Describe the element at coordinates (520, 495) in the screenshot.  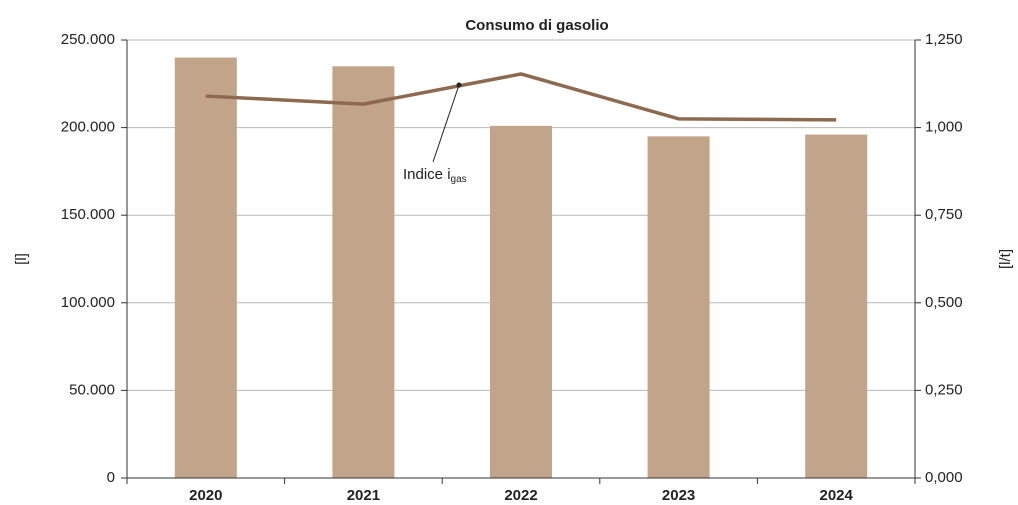
I see `x-tick-label: 2022` at that location.